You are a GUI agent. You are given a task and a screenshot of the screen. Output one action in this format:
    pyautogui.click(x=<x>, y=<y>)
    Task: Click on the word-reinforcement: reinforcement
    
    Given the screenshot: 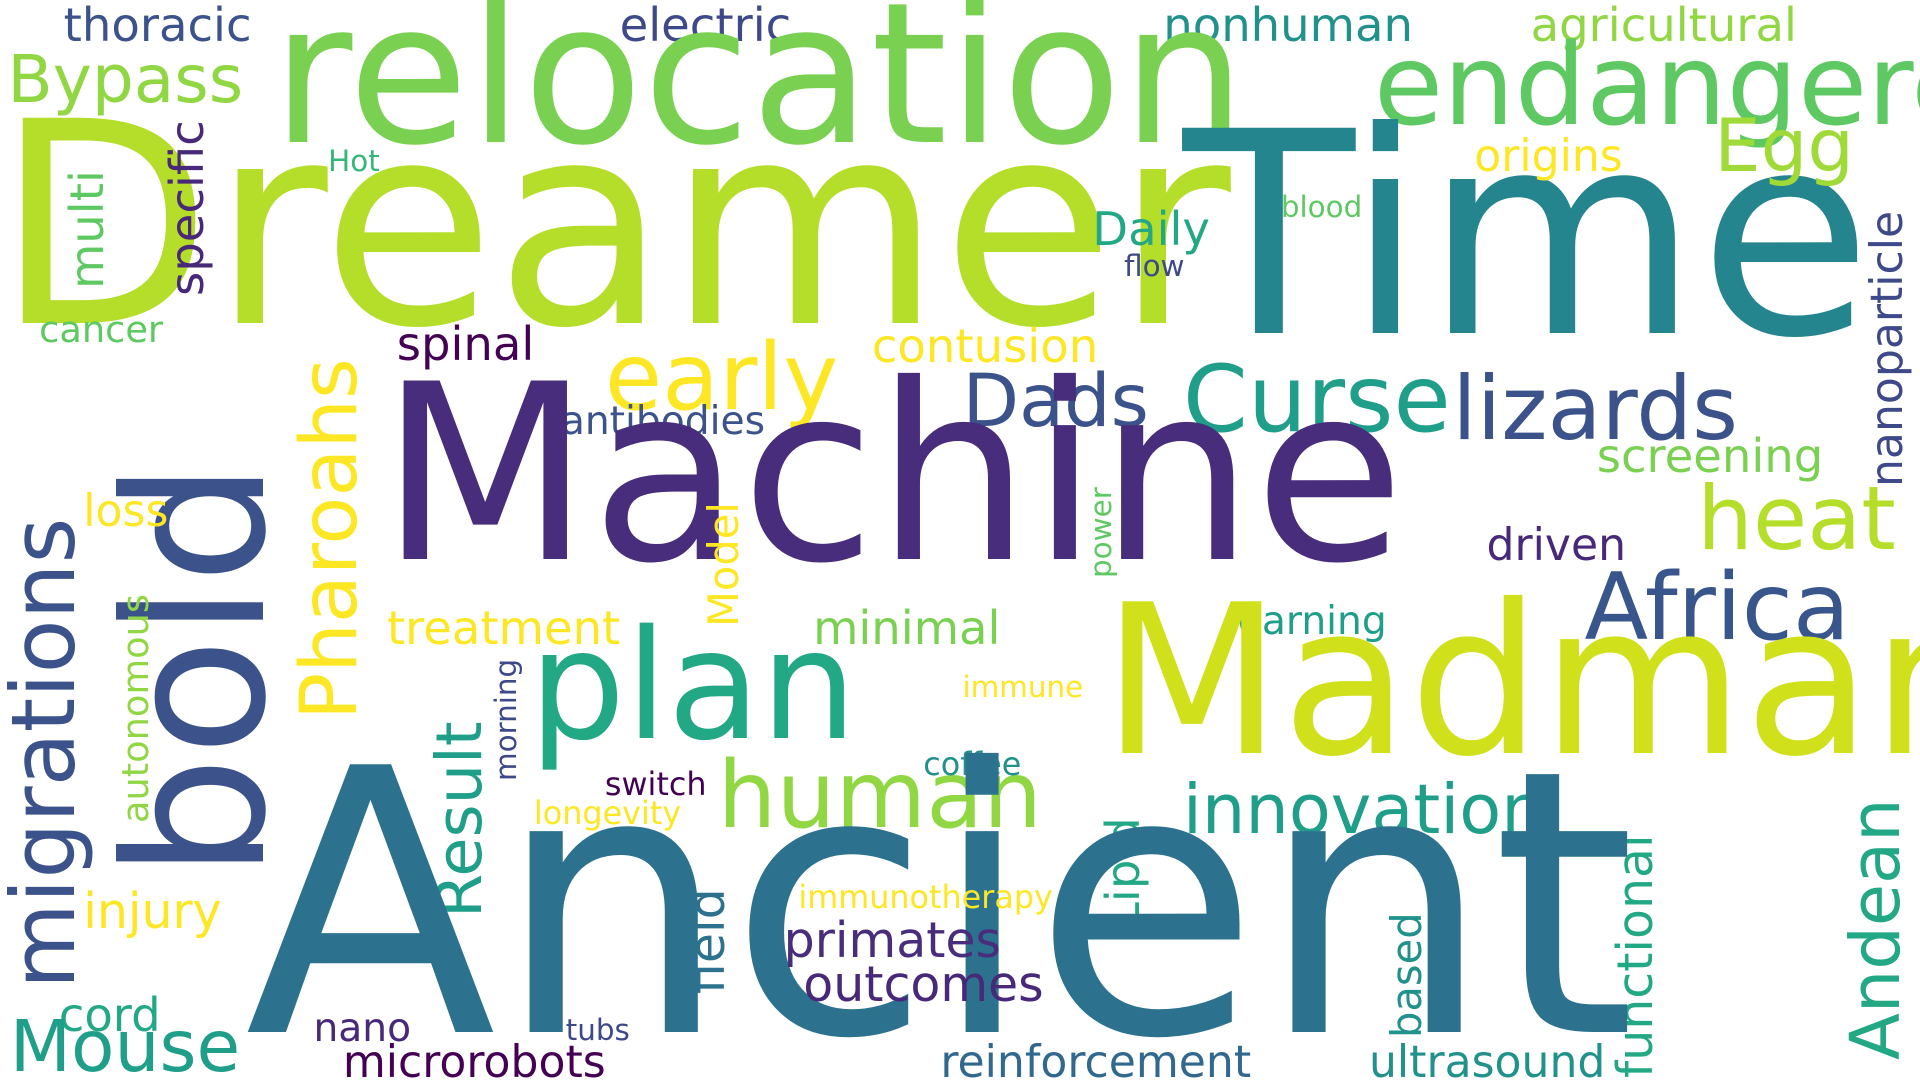 What is the action you would take?
    pyautogui.click(x=1096, y=1058)
    